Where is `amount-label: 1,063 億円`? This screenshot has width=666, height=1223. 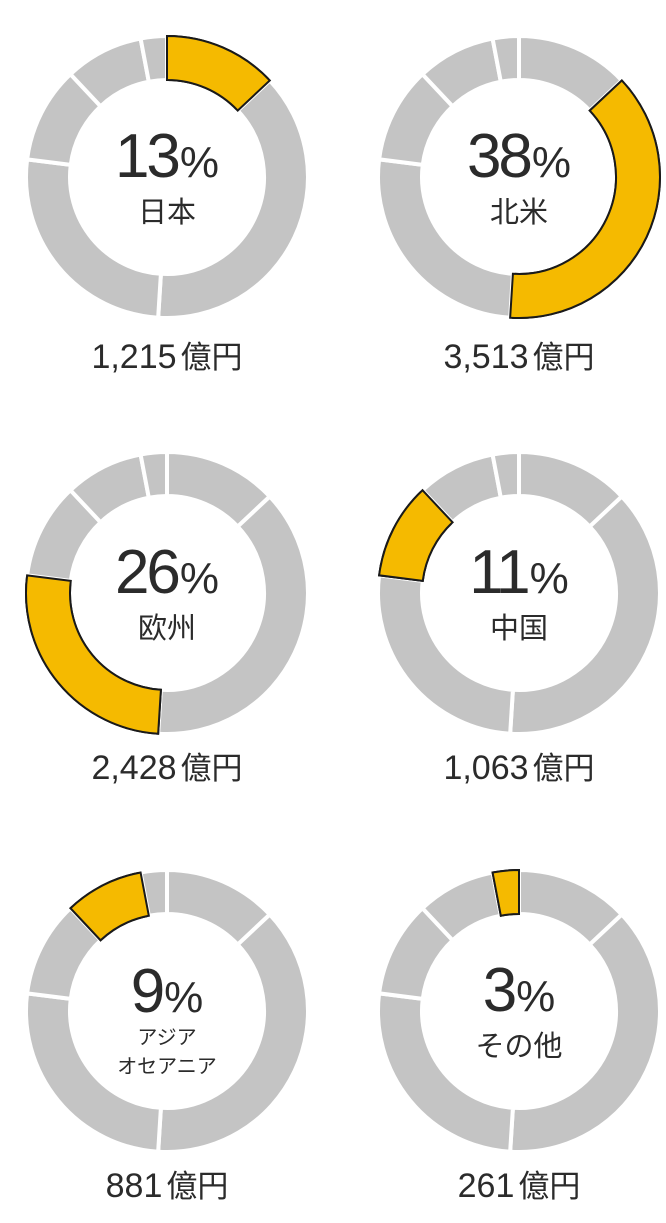
amount-label: 1,063 億円 is located at coordinates (518, 768).